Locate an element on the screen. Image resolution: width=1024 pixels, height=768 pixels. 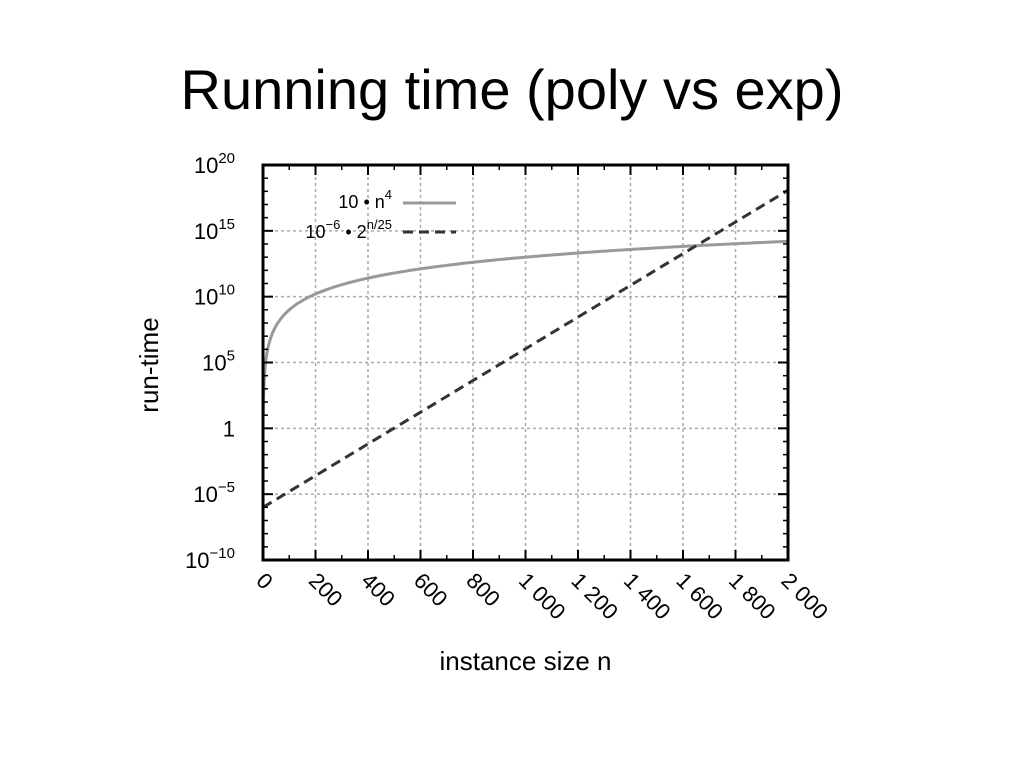
x-tick-label: 1 200 is located at coordinates (594, 596).